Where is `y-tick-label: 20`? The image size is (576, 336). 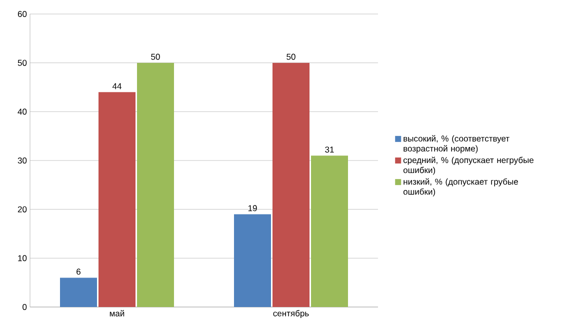 y-tick-label: 20 is located at coordinates (22, 209).